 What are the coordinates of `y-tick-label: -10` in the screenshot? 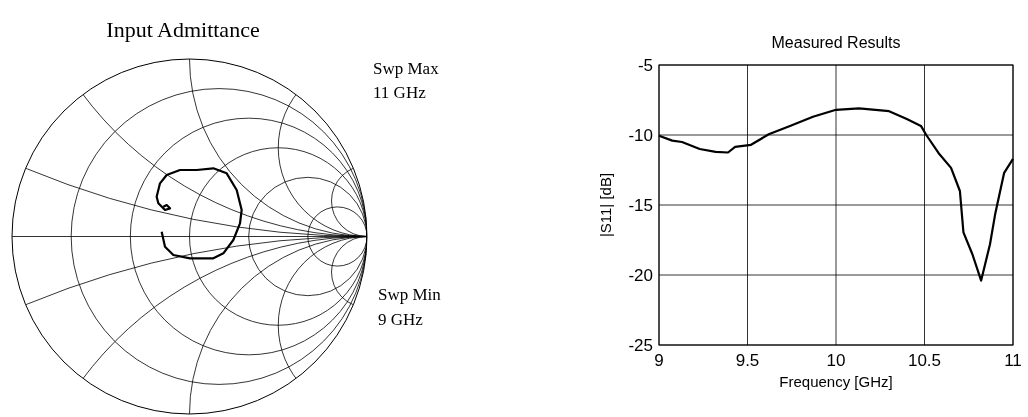 It's located at (640, 135).